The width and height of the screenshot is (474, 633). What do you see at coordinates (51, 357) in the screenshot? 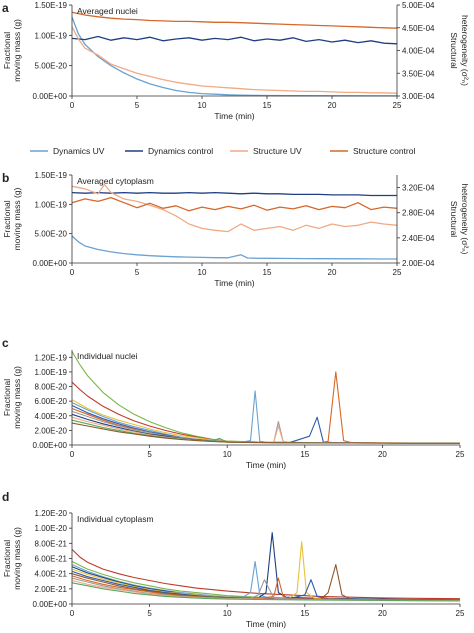
I see `y-tick-label: 1.20E-19` at bounding box center [51, 357].